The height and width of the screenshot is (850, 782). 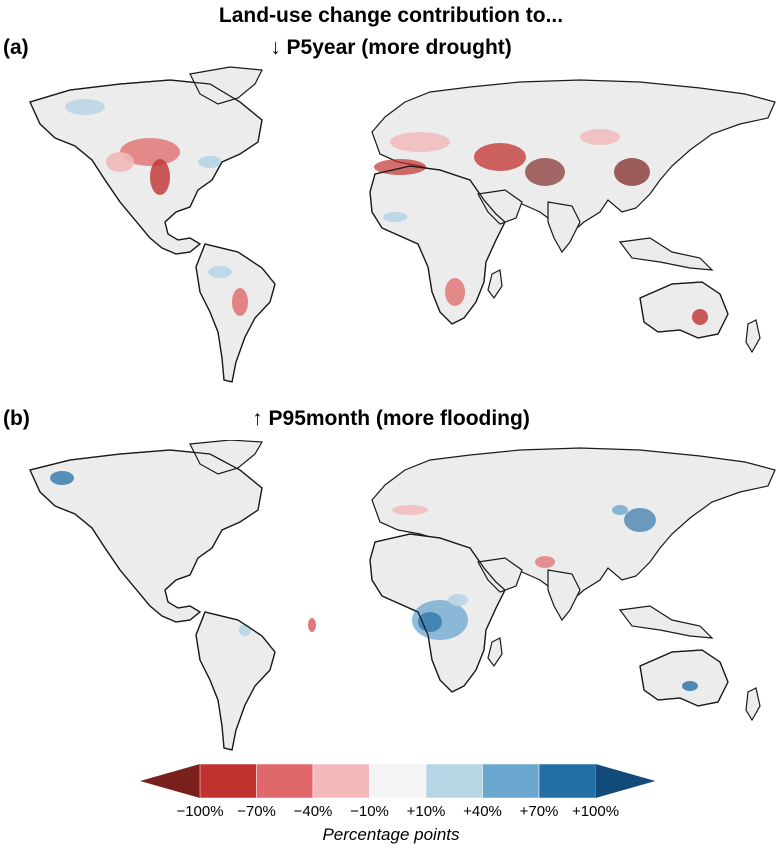 What do you see at coordinates (313, 811) in the screenshot?
I see `colorbar-tick-label: −40%` at bounding box center [313, 811].